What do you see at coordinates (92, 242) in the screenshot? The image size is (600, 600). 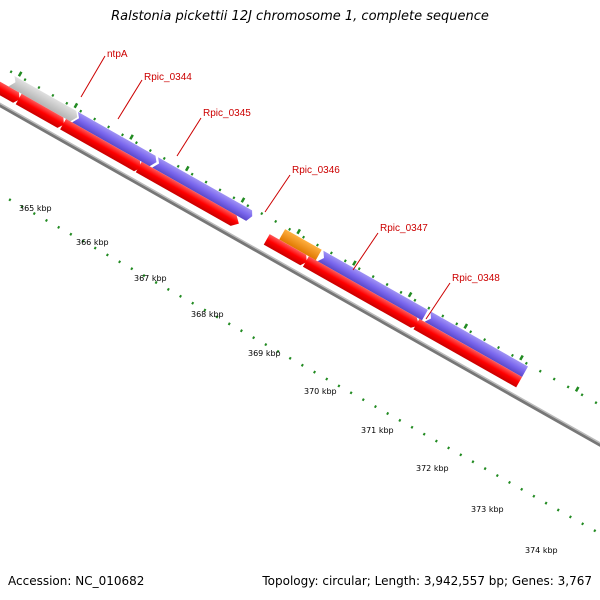 I see `scale-label-366: 366 kbp` at bounding box center [92, 242].